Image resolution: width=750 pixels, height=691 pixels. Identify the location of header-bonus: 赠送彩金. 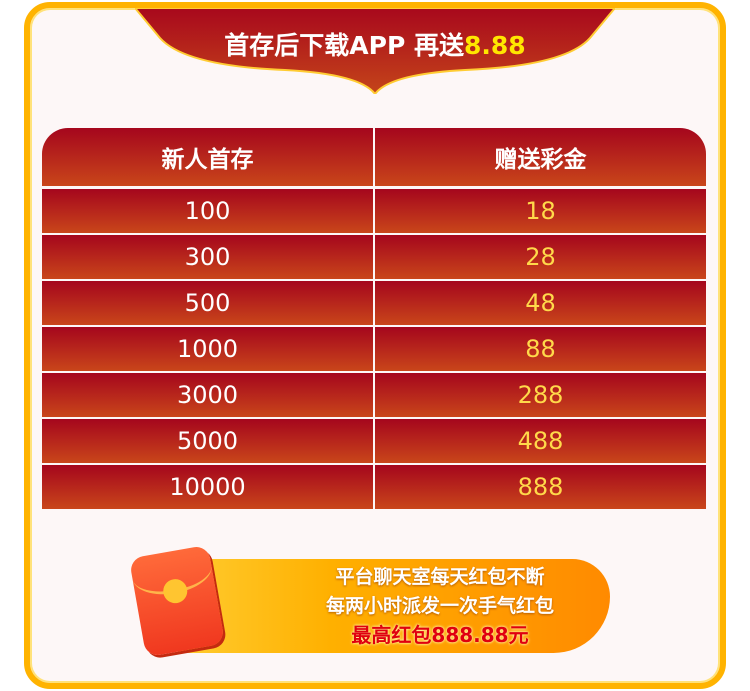
(540, 157).